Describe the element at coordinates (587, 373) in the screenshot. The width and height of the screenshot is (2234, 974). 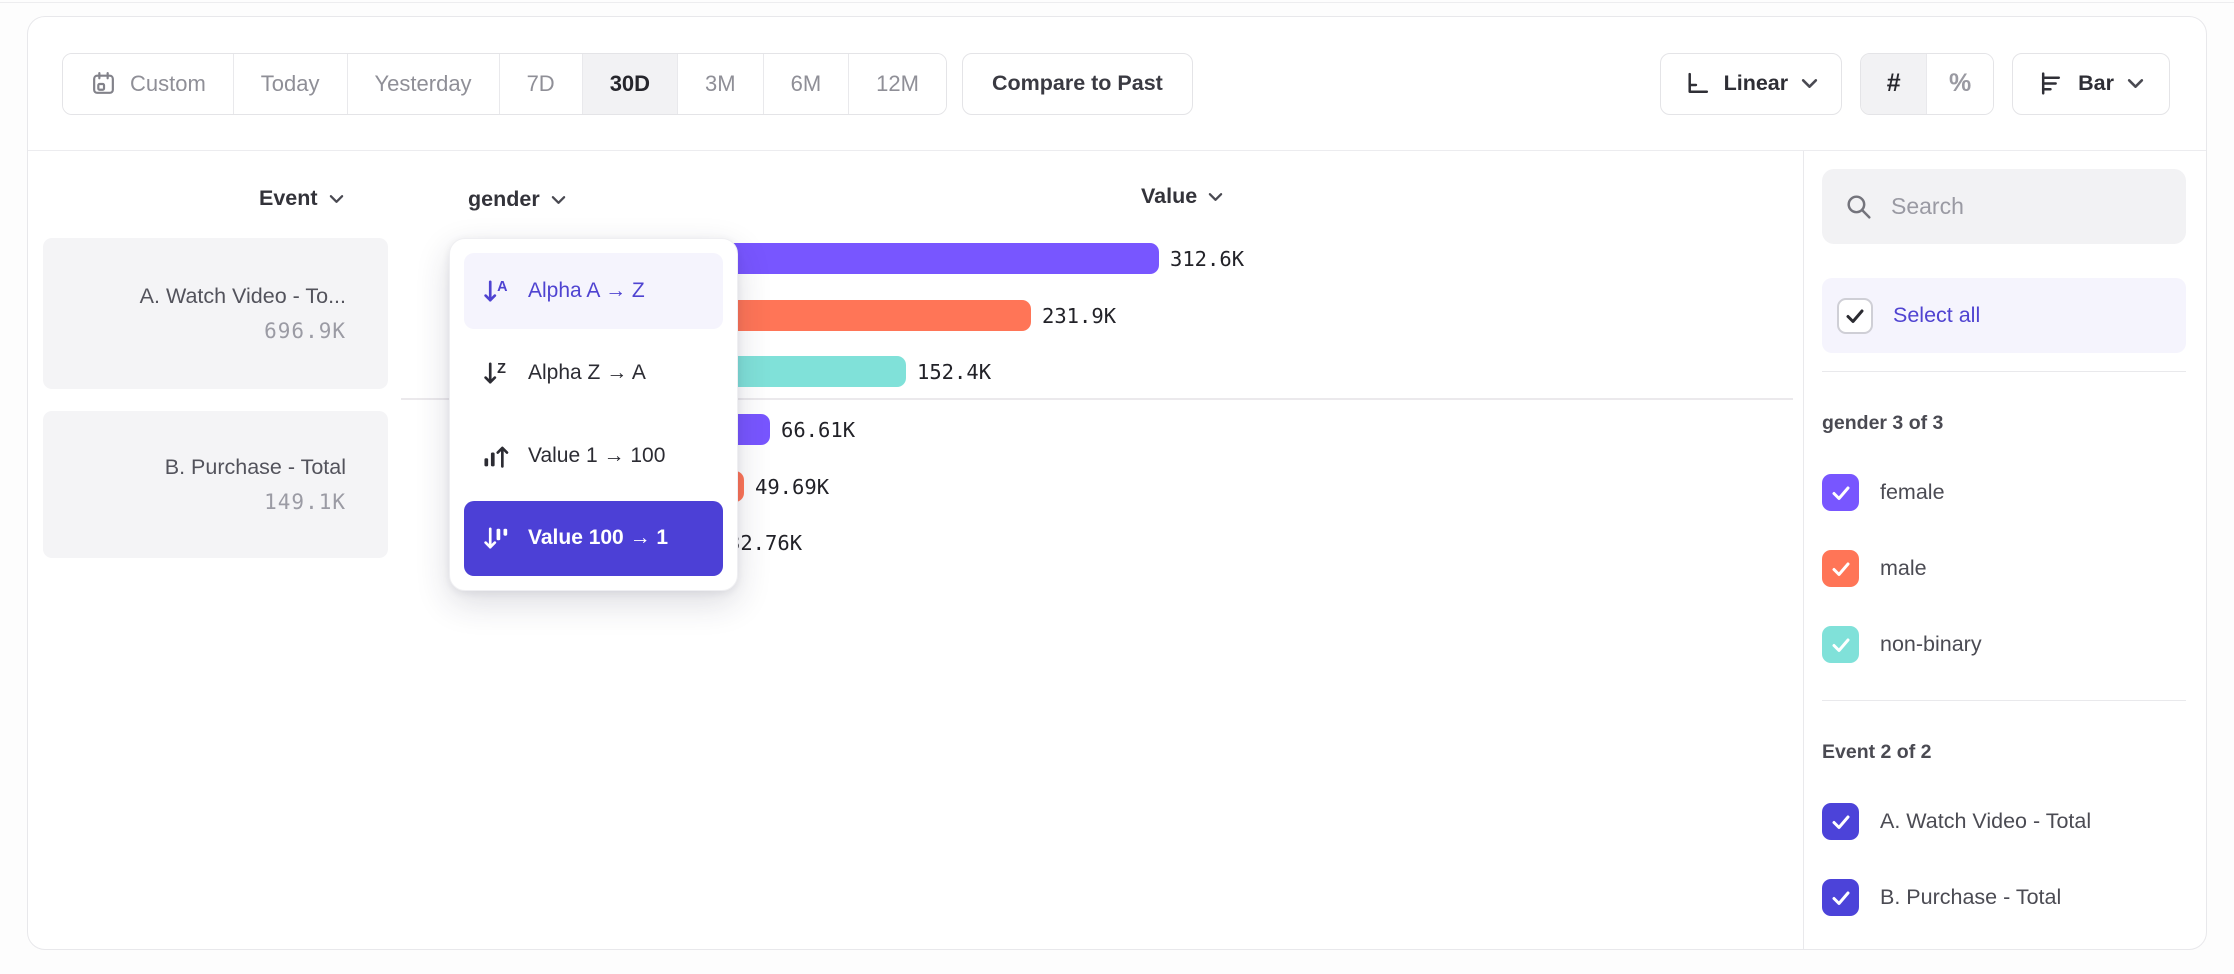
I see `sort-option-label: Alpha Z → A` at that location.